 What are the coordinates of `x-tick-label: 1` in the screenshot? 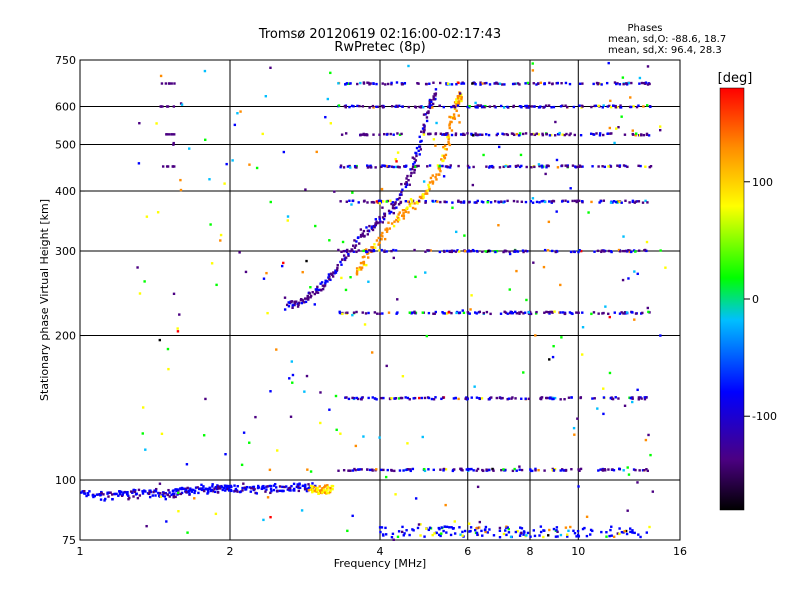 It's located at (80, 551).